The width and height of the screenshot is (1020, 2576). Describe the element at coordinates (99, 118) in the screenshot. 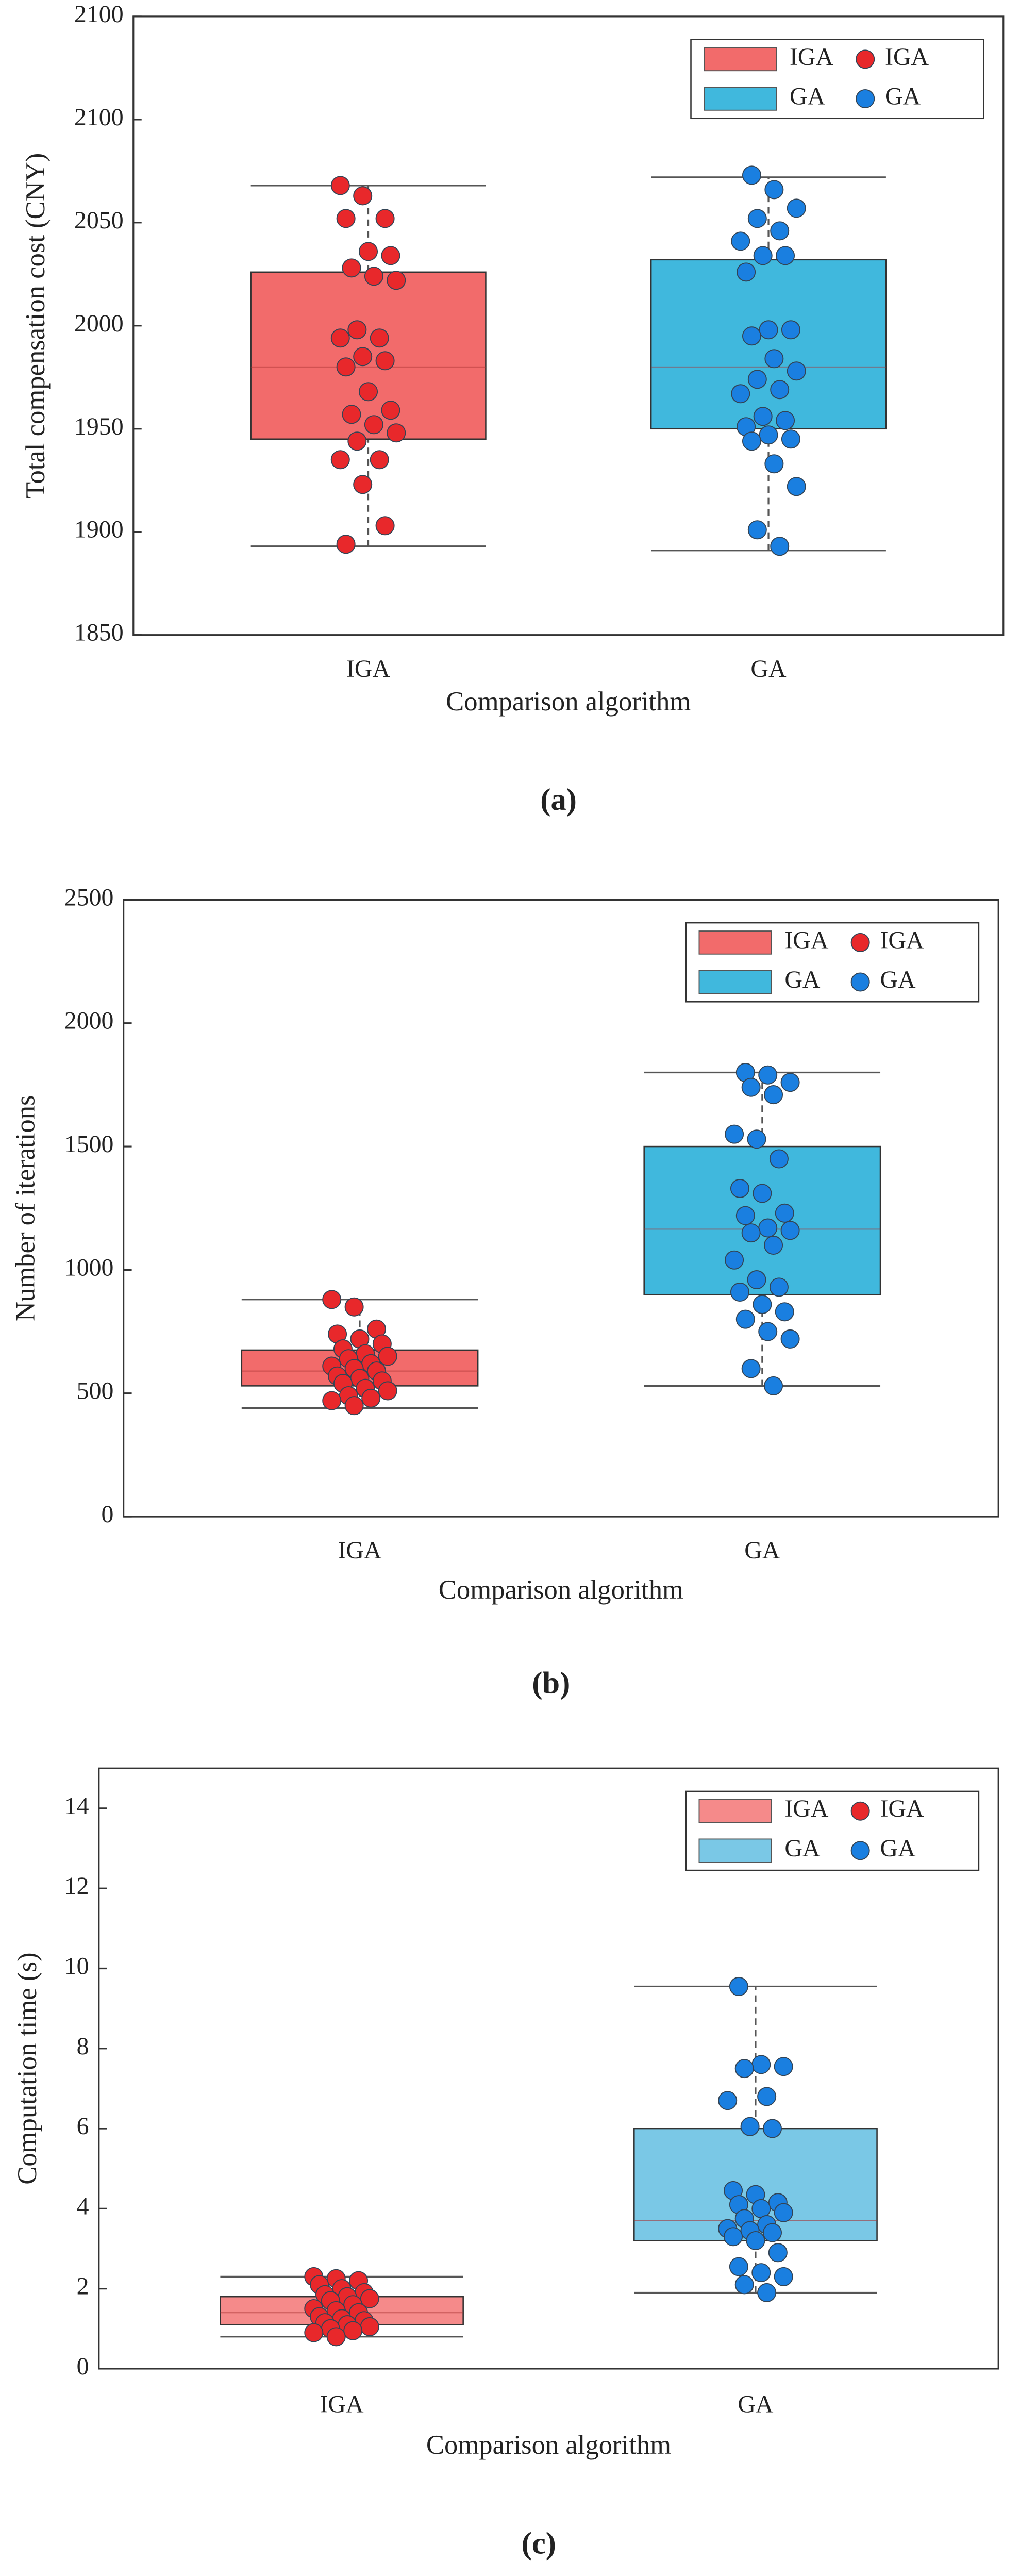

I see `y-tick-label: 2100` at that location.